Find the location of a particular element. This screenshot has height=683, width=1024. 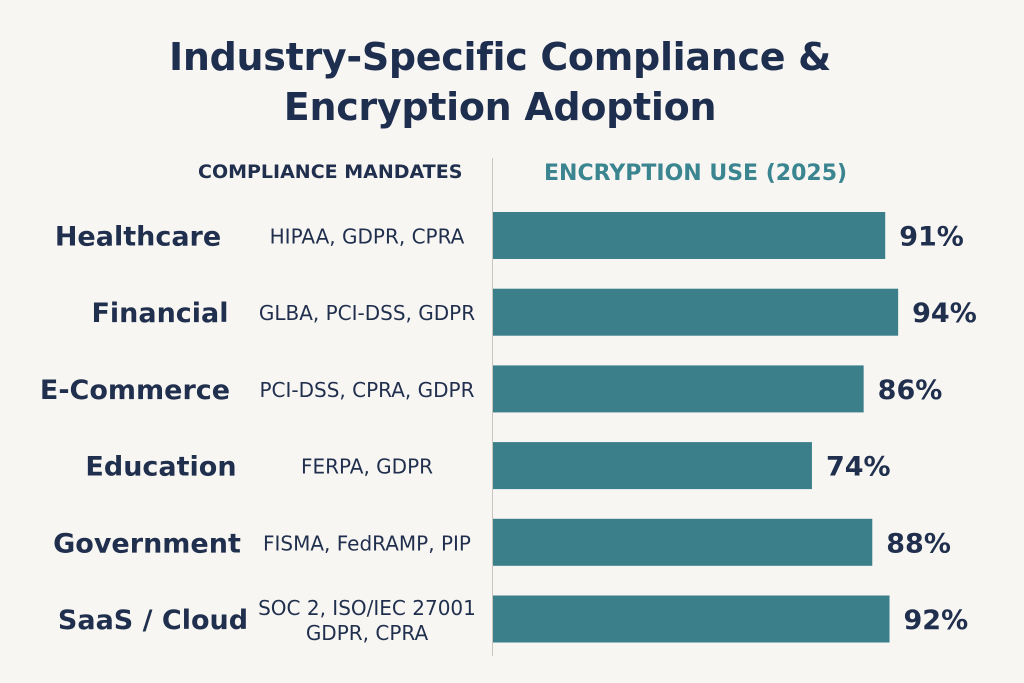

value-label-3: 74% is located at coordinates (858, 467).